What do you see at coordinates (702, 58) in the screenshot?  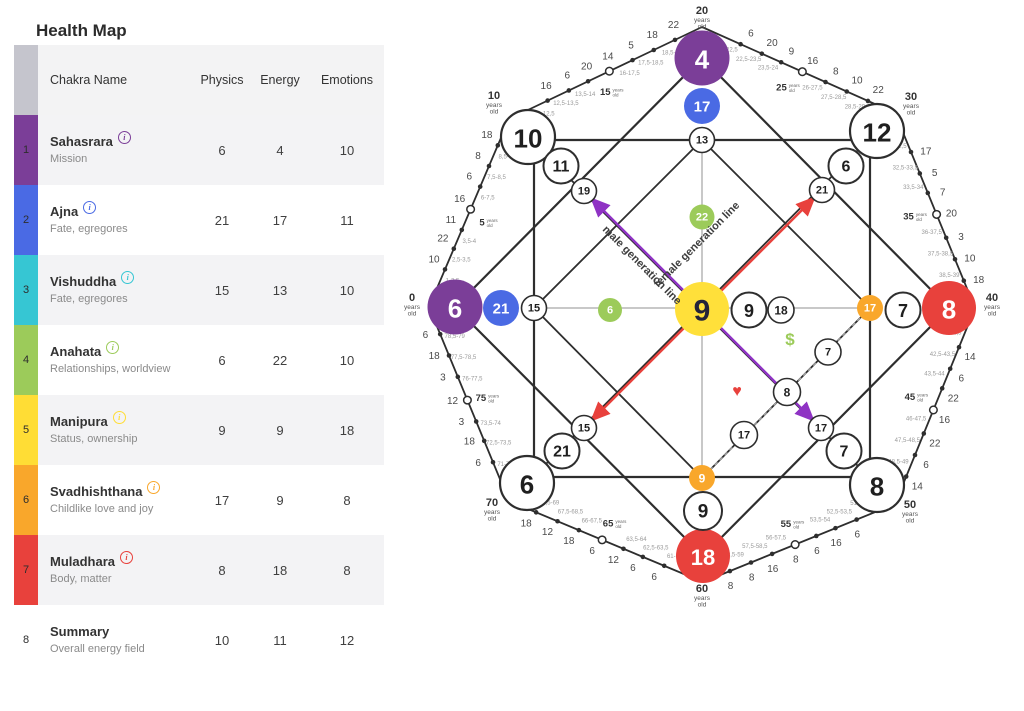 I see `matrix-circle-4: 4` at bounding box center [702, 58].